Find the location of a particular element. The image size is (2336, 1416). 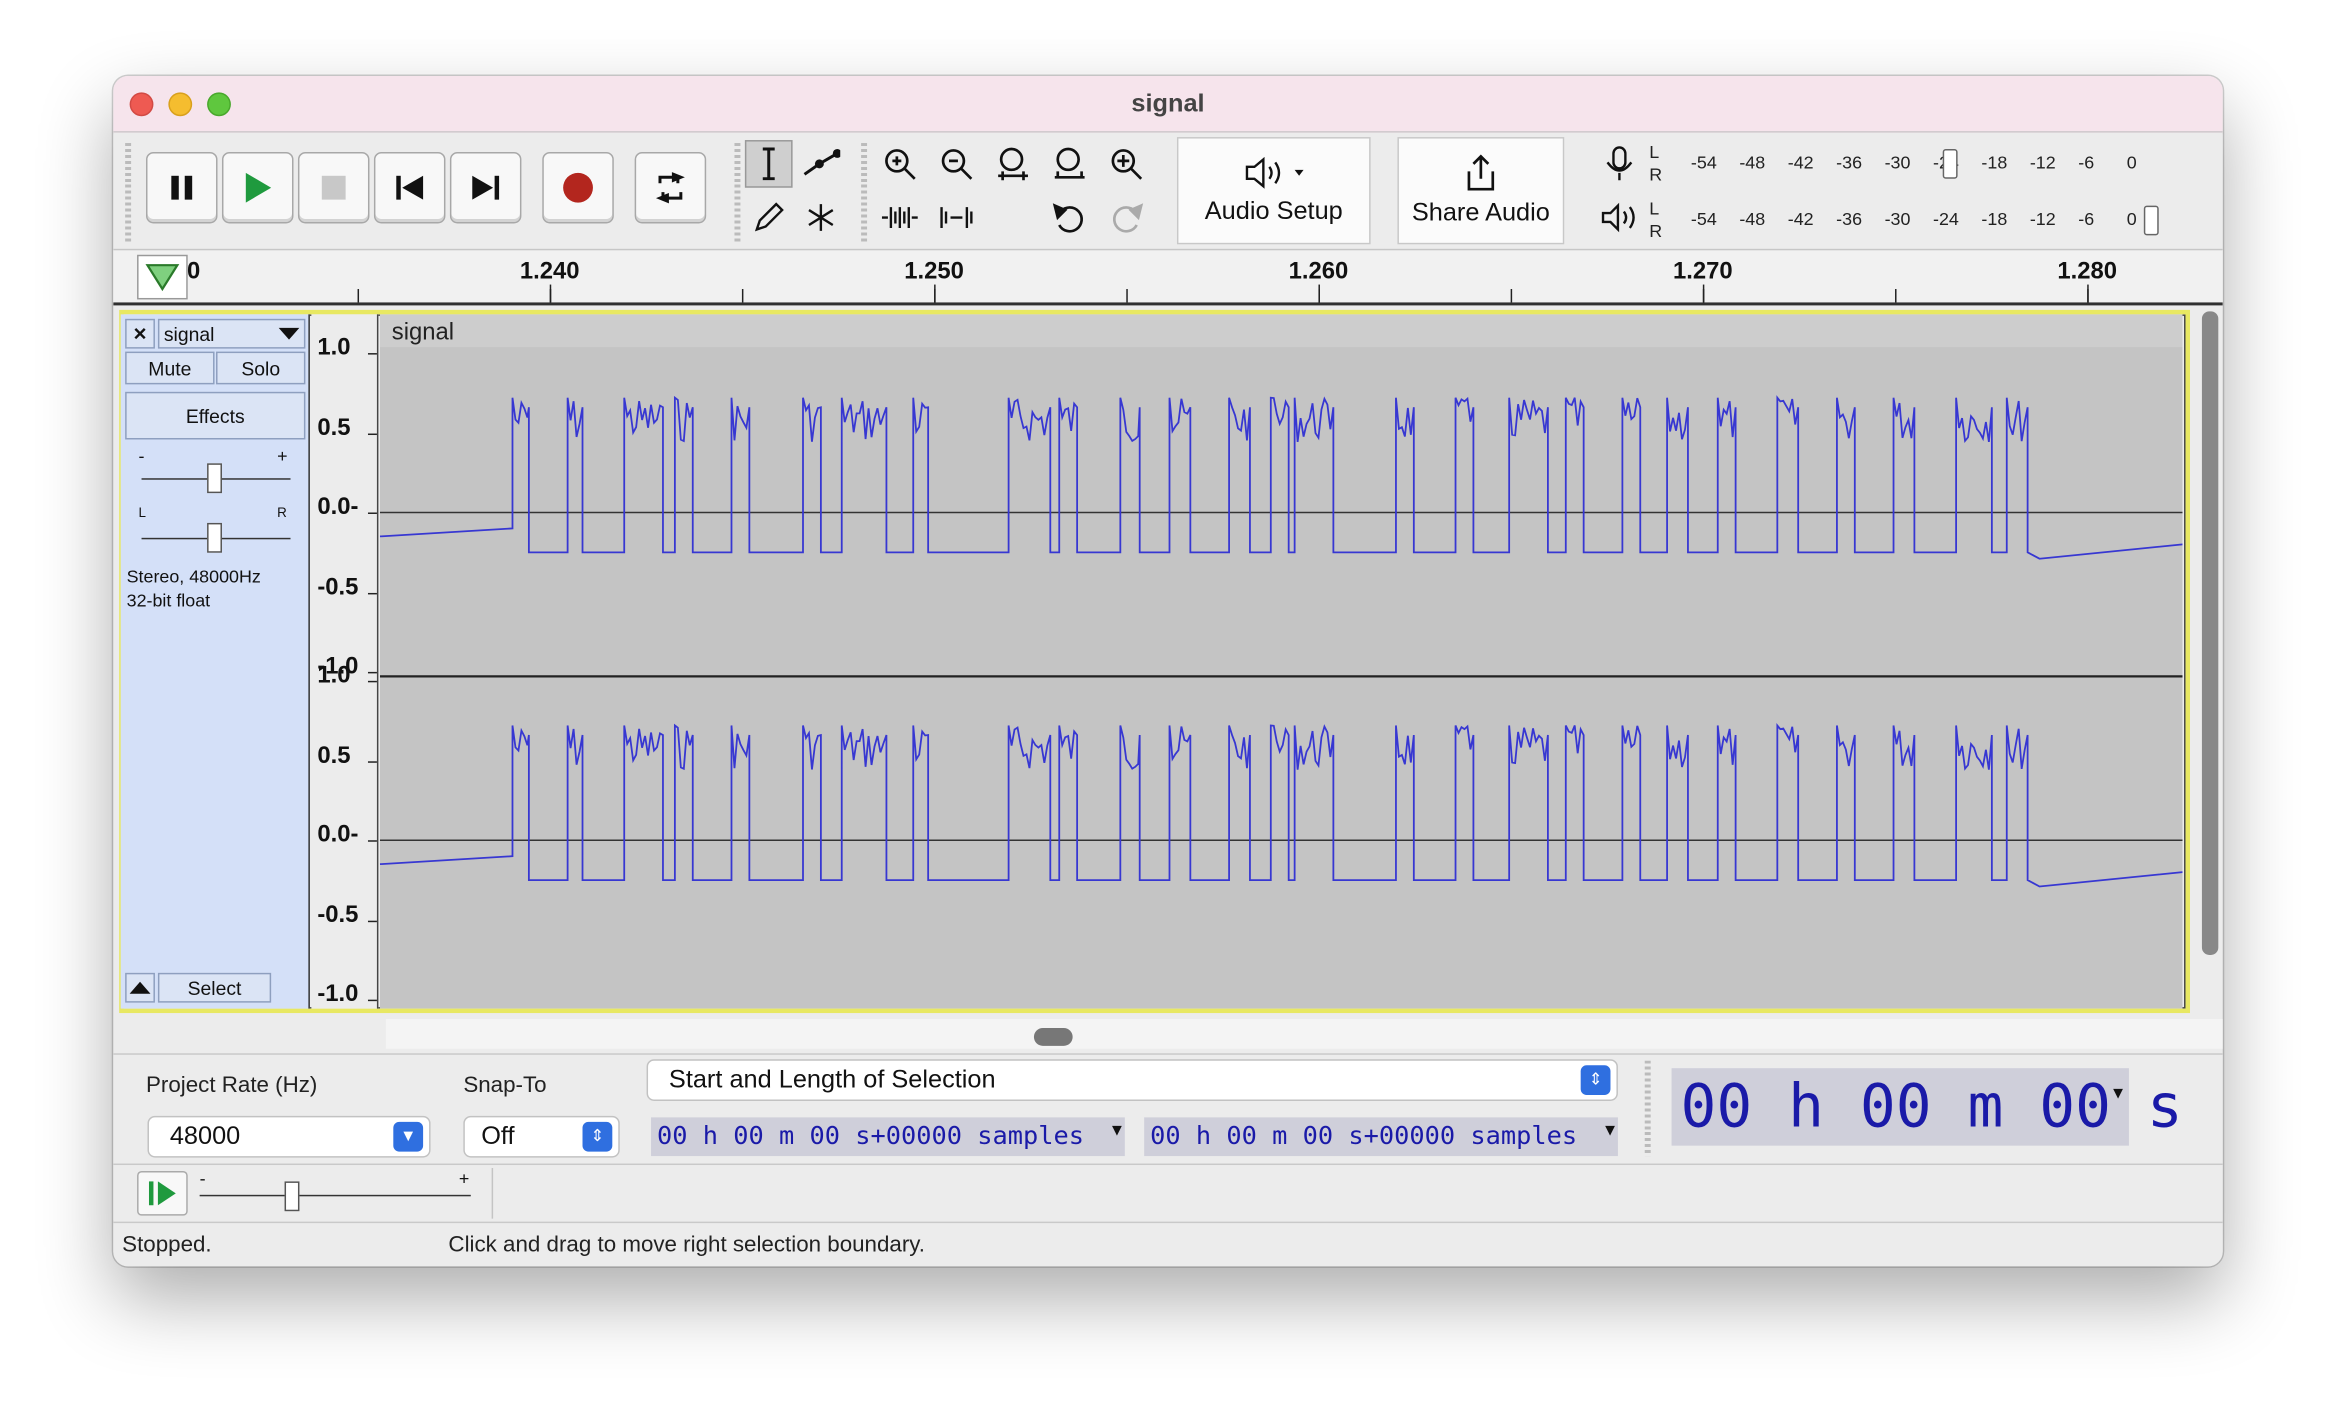

silence-icon is located at coordinates (956, 217).